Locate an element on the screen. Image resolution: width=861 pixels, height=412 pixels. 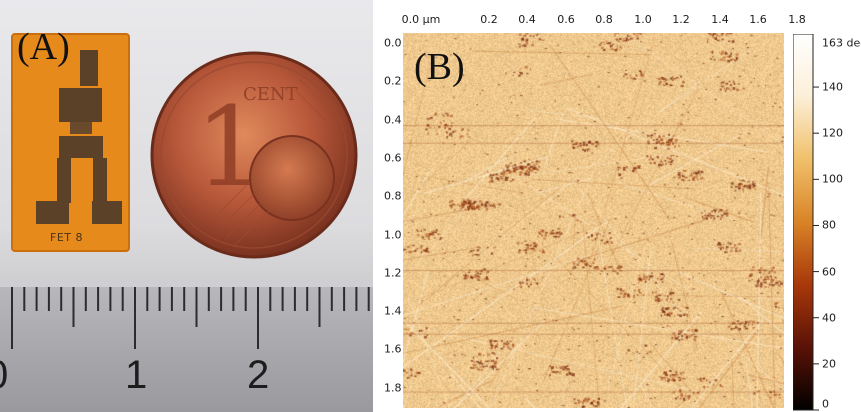
left-axis-tick: 1.0 is located at coordinates (393, 234).